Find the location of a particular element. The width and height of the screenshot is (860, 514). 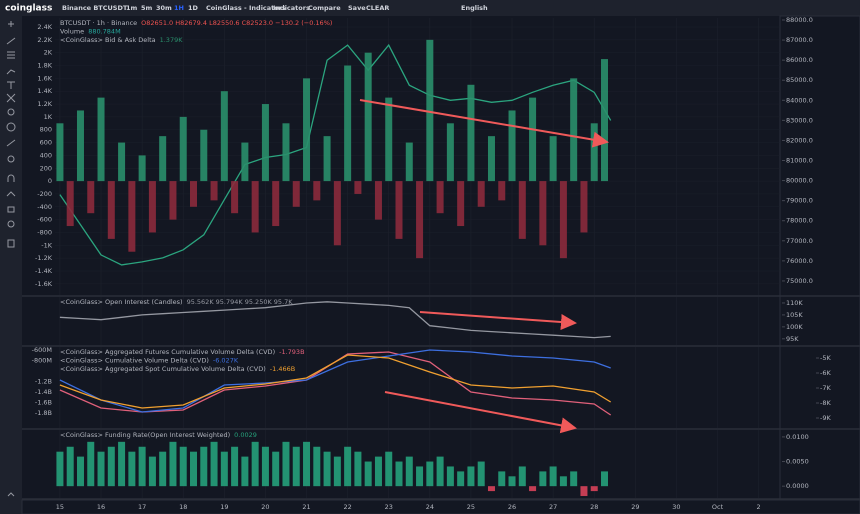

x-tick-label: 27 is located at coordinates (553, 507).